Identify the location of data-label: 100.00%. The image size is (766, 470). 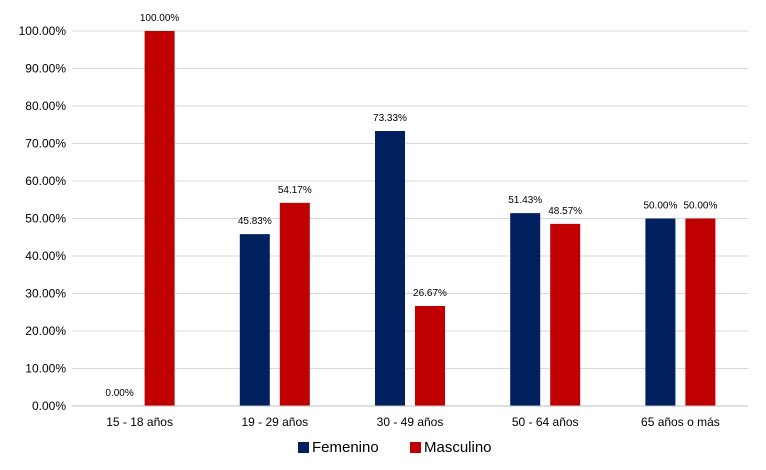
(160, 18).